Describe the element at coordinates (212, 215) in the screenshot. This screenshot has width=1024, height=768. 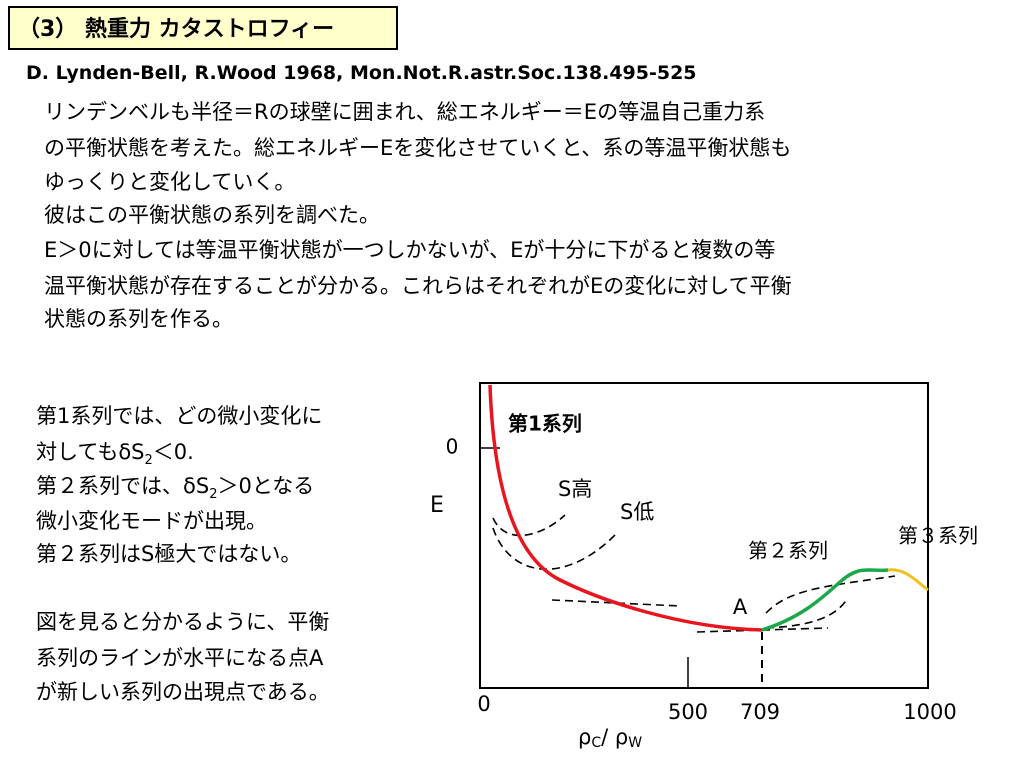
I see `intro-line: 彼はこの平衡状態の系列を調べた。` at that location.